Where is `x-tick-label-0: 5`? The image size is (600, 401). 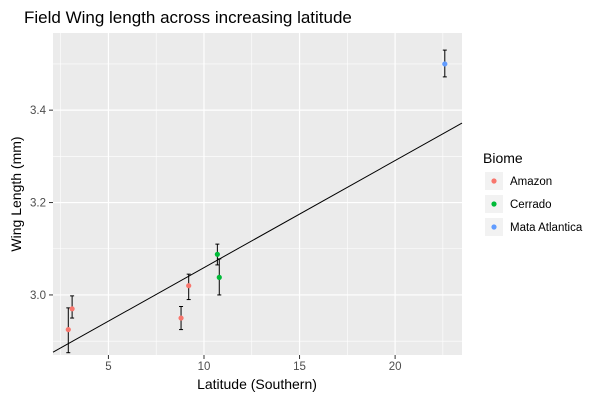 x-tick-label-0: 5 is located at coordinates (108, 367).